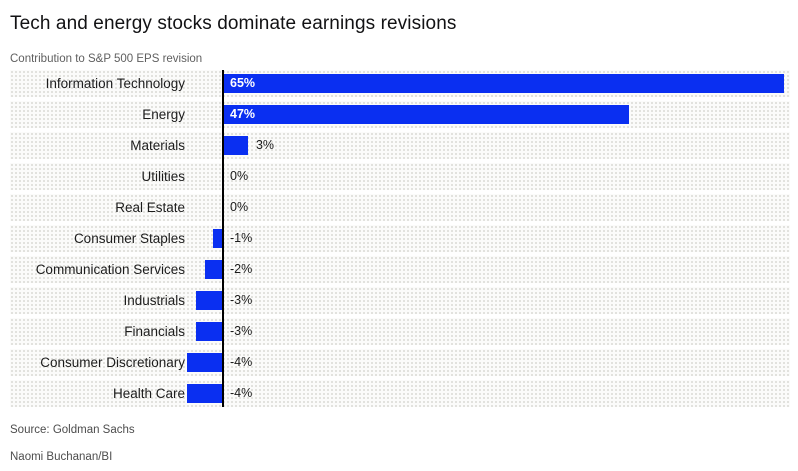 The height and width of the screenshot is (471, 798). What do you see at coordinates (400, 145) in the screenshot?
I see `chart-row: Materials 3%` at bounding box center [400, 145].